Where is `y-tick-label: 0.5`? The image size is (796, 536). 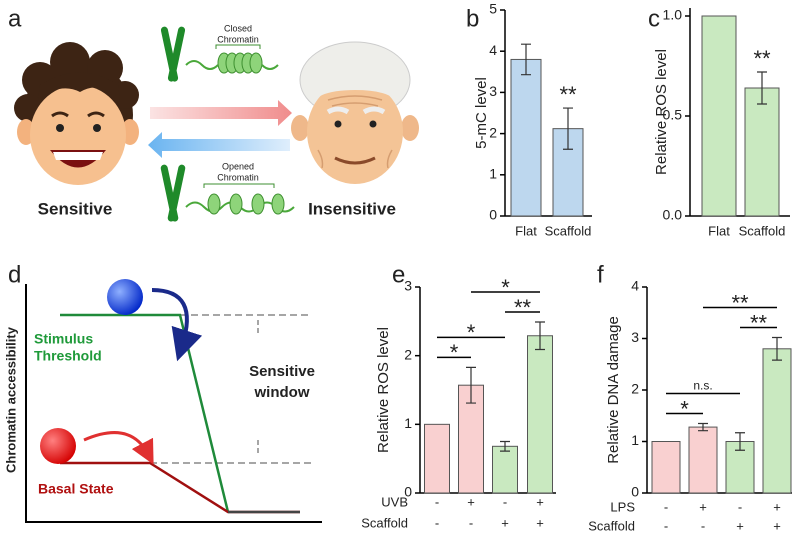 y-tick-label: 0.5 is located at coordinates (673, 115).